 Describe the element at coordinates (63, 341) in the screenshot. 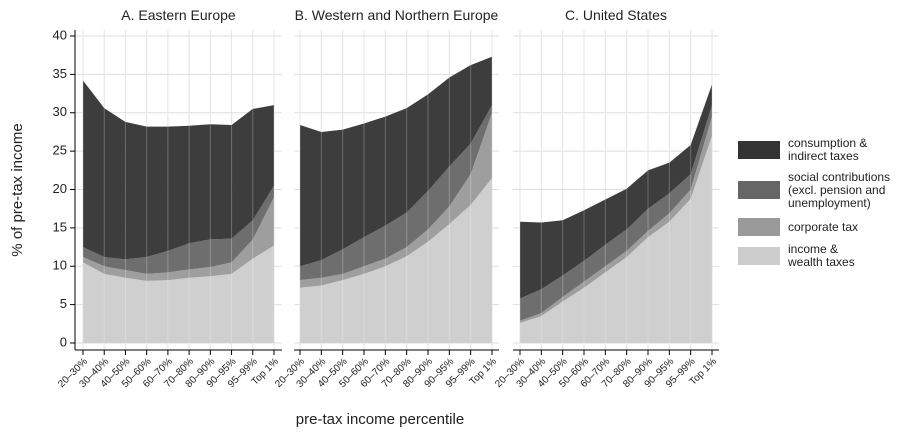

I see `y-tick-label: 0` at that location.